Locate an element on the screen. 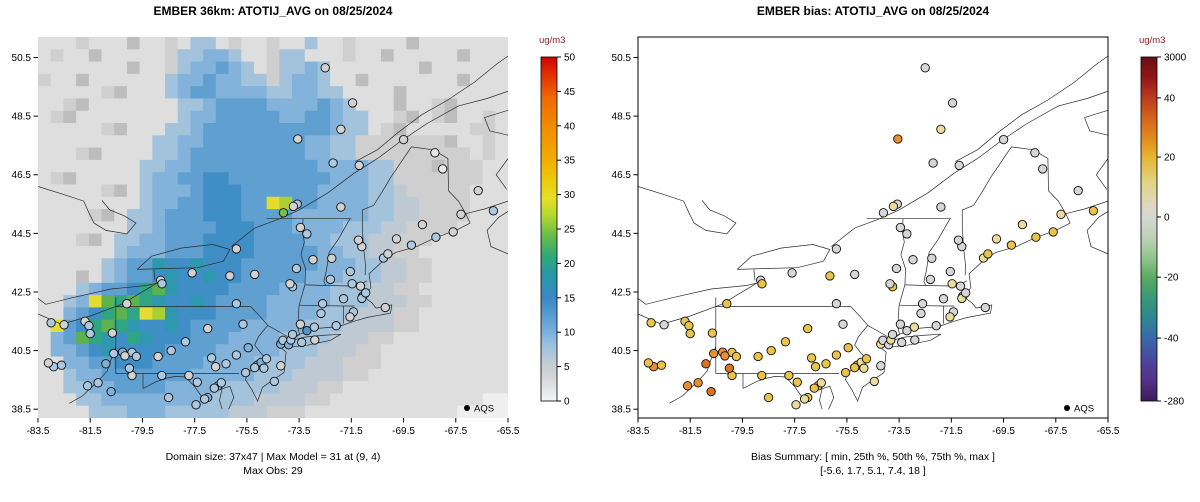 The height and width of the screenshot is (502, 1200). colorbar-tick-label: 20 is located at coordinates (1170, 158).